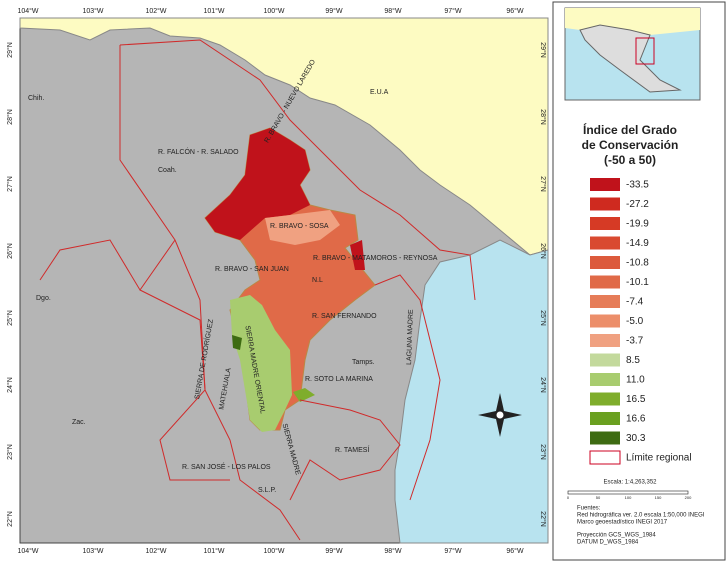 The width and height of the screenshot is (728, 568). What do you see at coordinates (375, 258) in the screenshot?
I see `region-label: R. BRAVO - MATAMOROS - REYNOSA` at bounding box center [375, 258].